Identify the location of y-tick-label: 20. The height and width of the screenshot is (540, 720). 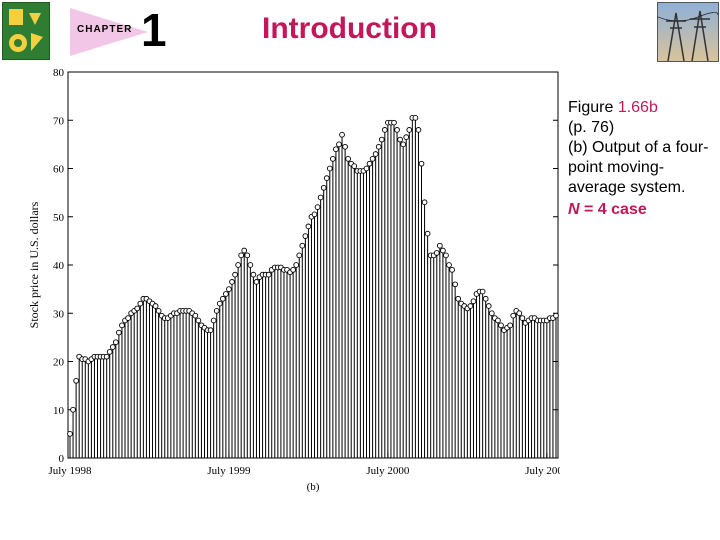
(59, 363).